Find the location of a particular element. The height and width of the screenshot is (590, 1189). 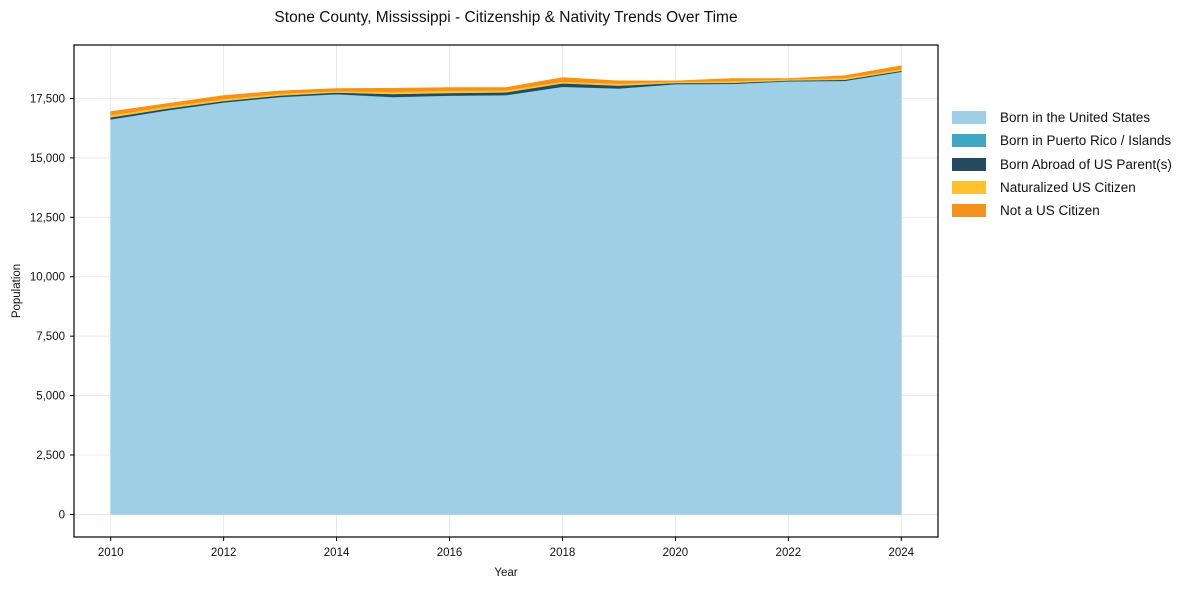

x-tick-label: 2020 is located at coordinates (676, 553).